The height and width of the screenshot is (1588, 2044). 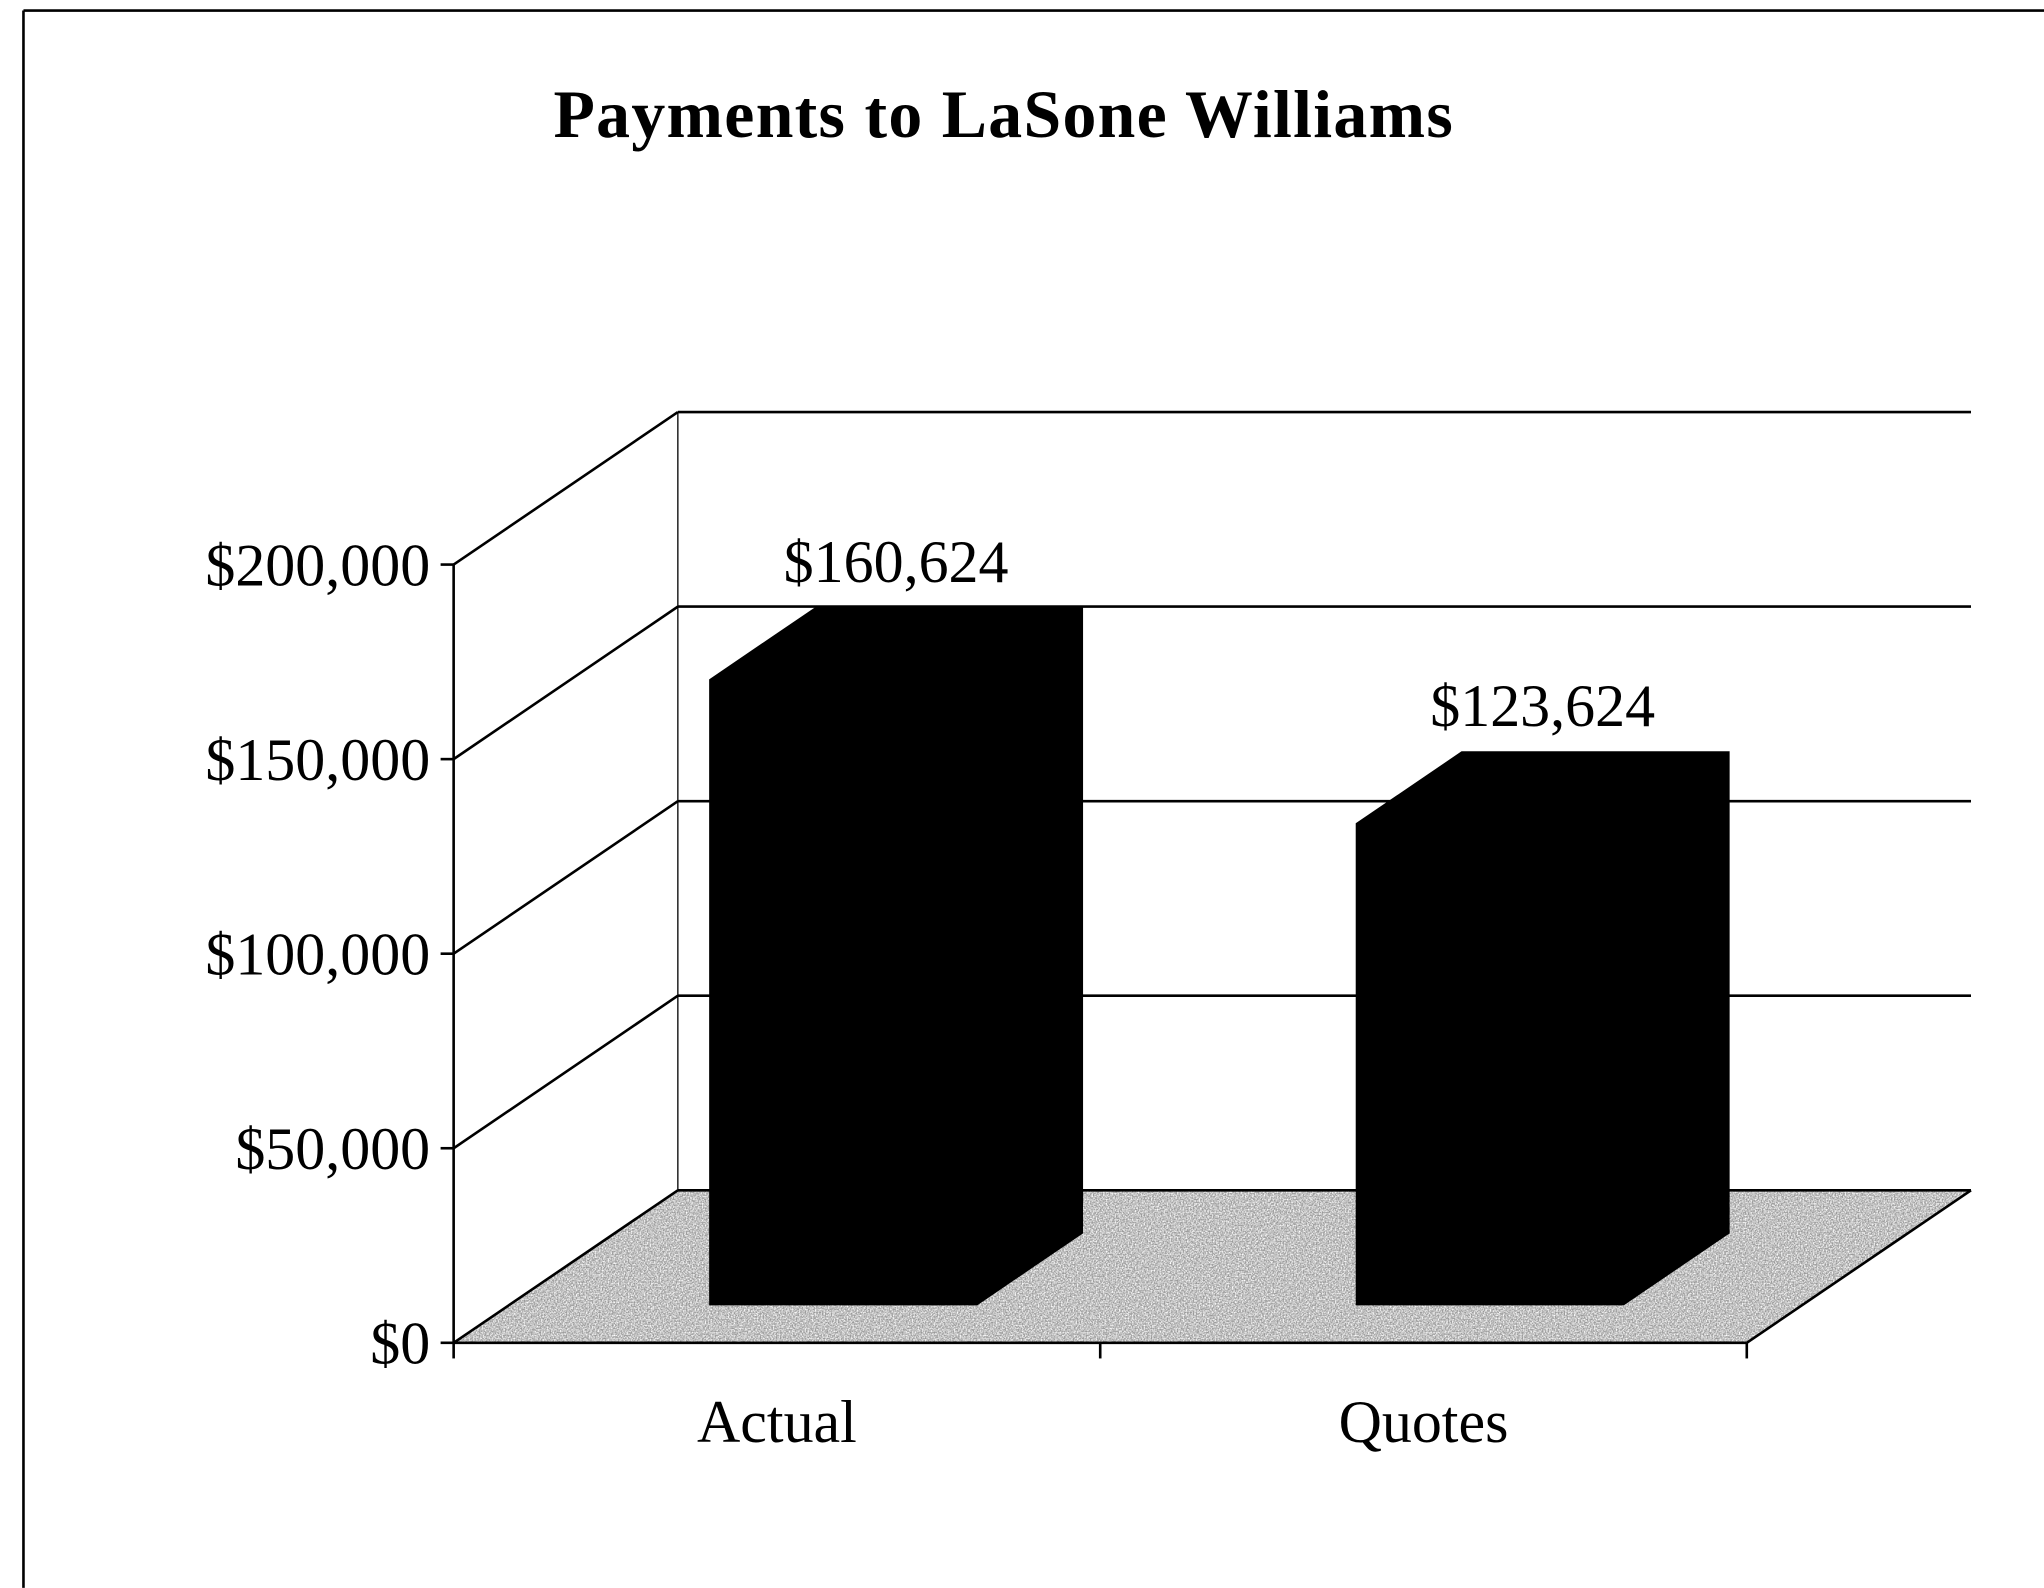 I want to click on chart-title: Payments to LaSone Williams, so click(x=1003, y=114).